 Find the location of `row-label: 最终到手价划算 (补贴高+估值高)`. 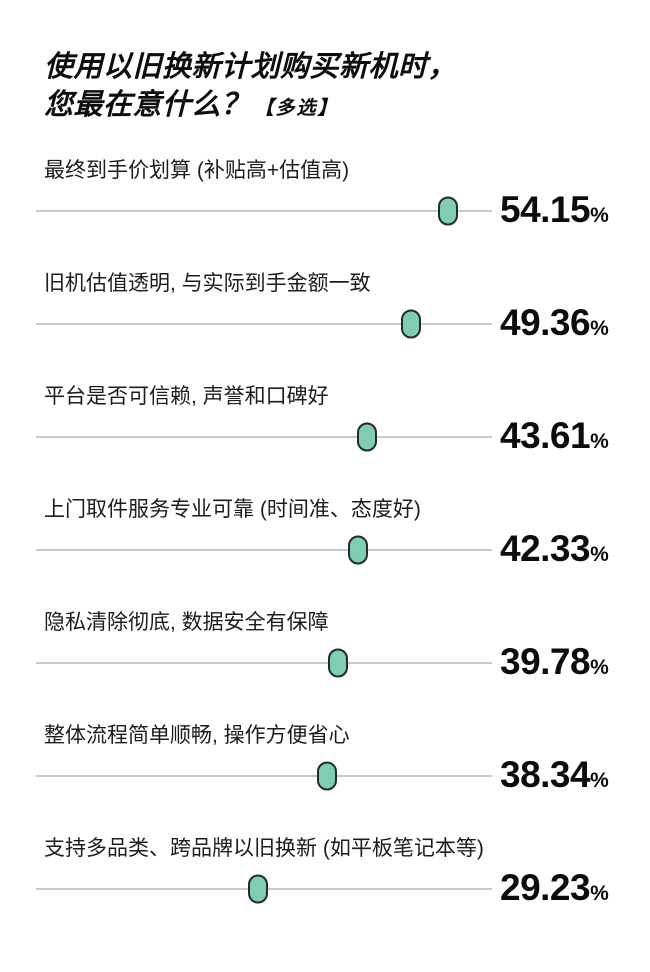

row-label: 最终到手价划算 (补贴高+估值高) is located at coordinates (197, 170).